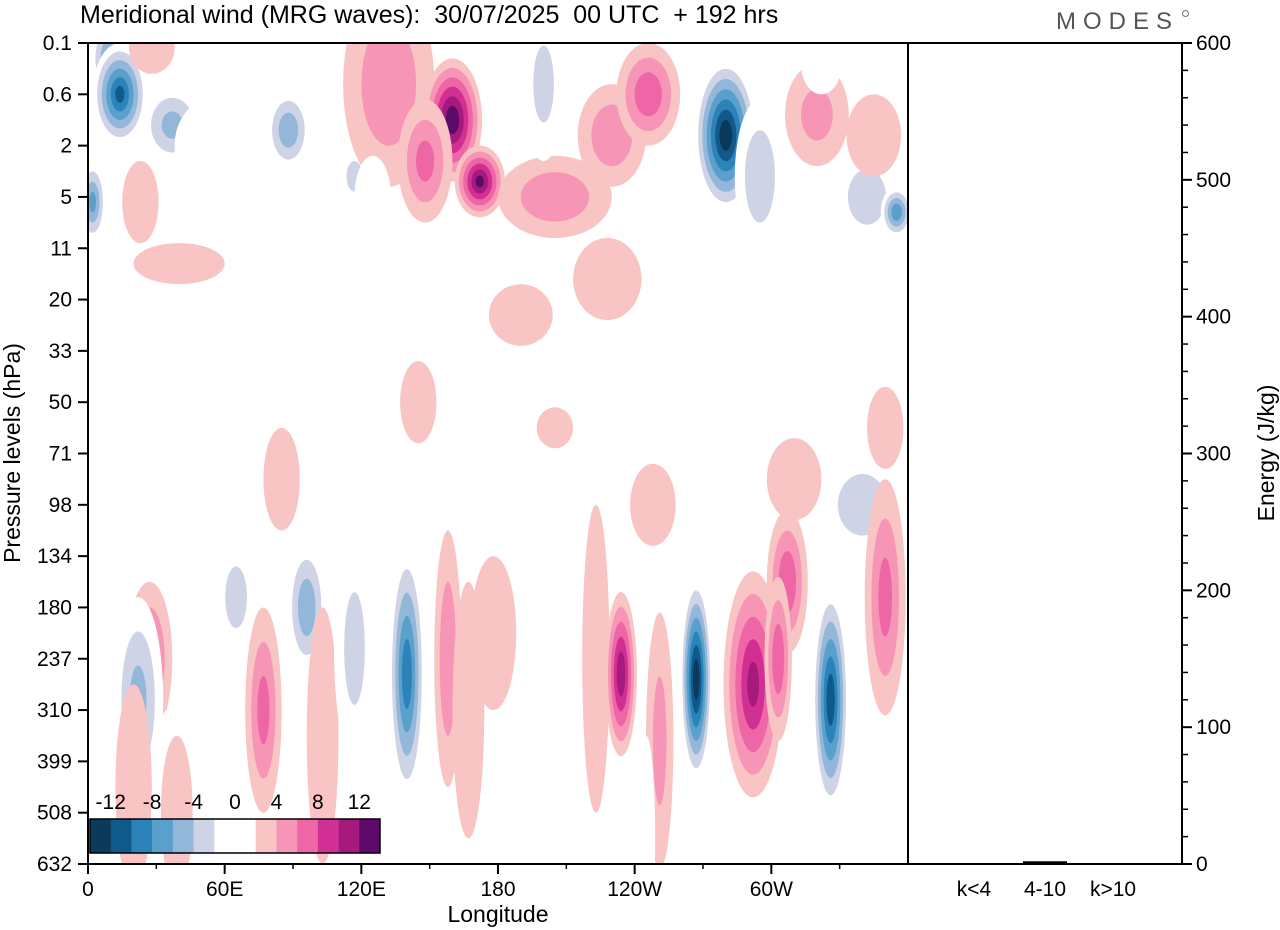 This screenshot has width=1280, height=930. I want to click on longitude-tick-label: 120W, so click(634, 889).